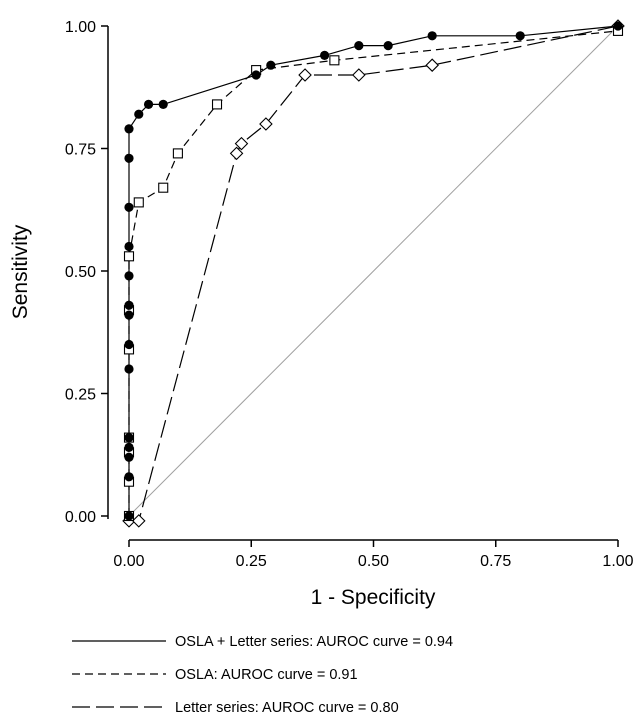 This screenshot has width=641, height=719. Describe the element at coordinates (80, 272) in the screenshot. I see `y-tick-label: 0.50` at that location.